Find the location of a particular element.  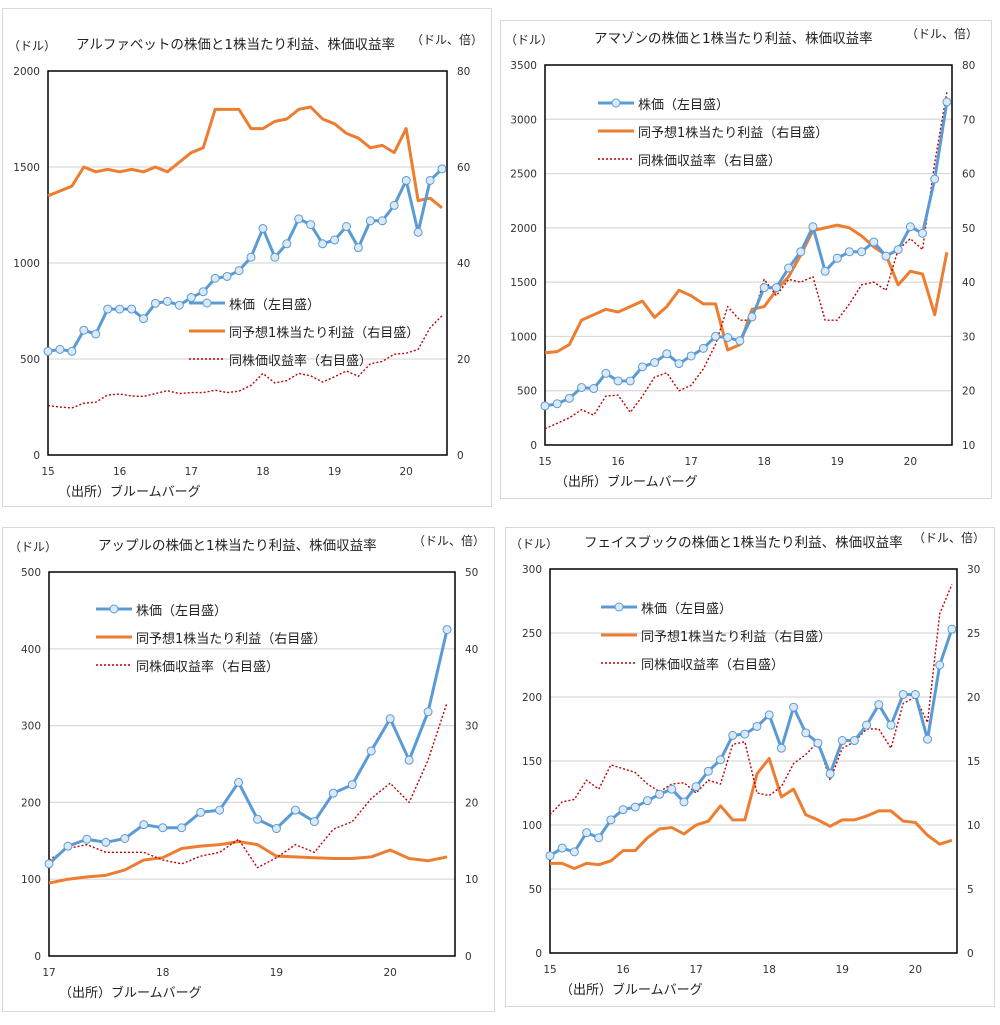

x-tick-label: 16 is located at coordinates (120, 472).